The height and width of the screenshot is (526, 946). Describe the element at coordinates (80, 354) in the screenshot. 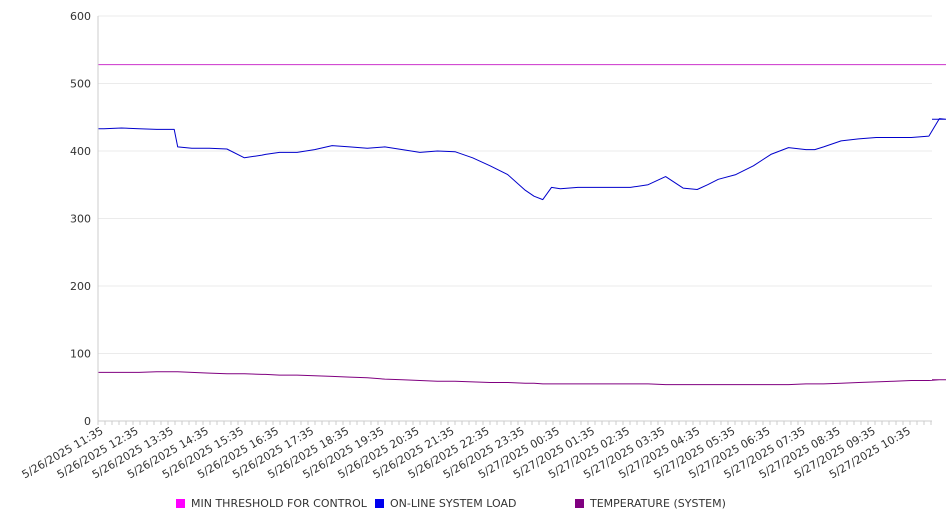

I see `y-tick-label: 100` at that location.